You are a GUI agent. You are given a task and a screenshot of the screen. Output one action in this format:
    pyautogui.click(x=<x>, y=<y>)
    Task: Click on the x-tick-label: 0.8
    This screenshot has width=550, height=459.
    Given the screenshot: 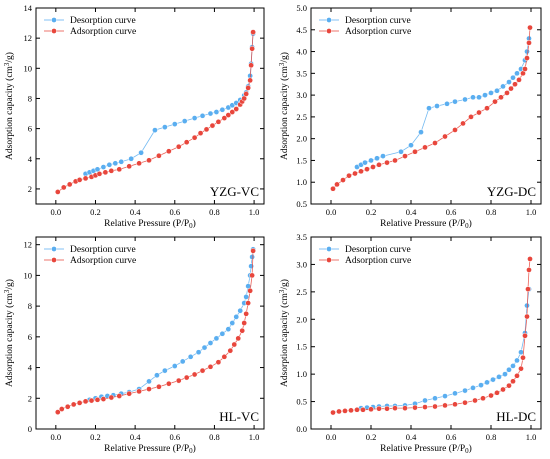 What is the action you would take?
    pyautogui.click(x=214, y=212)
    